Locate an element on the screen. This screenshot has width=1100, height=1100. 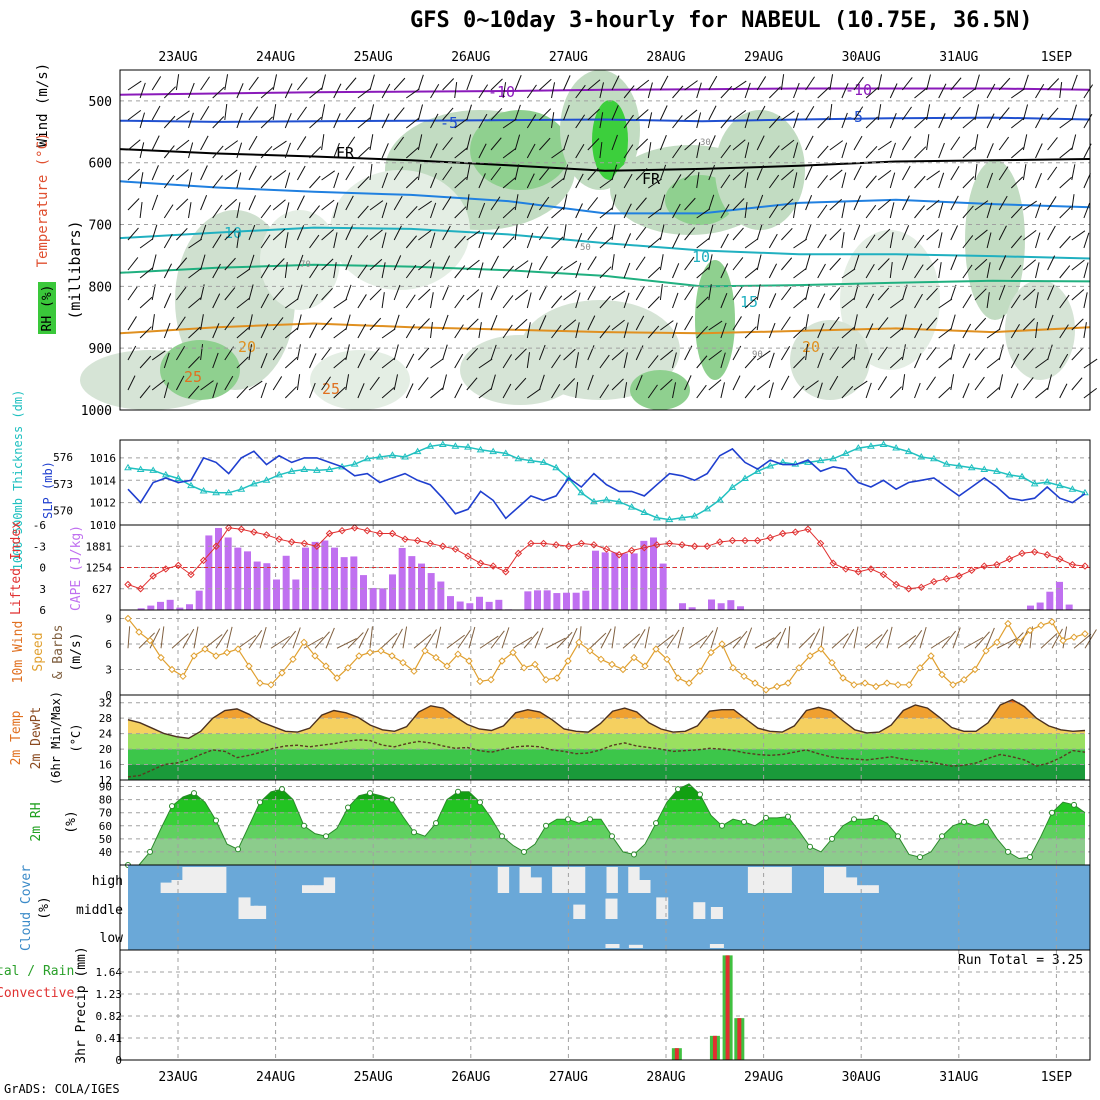
y-tick-label: 576 is located at coordinates (63, 457).